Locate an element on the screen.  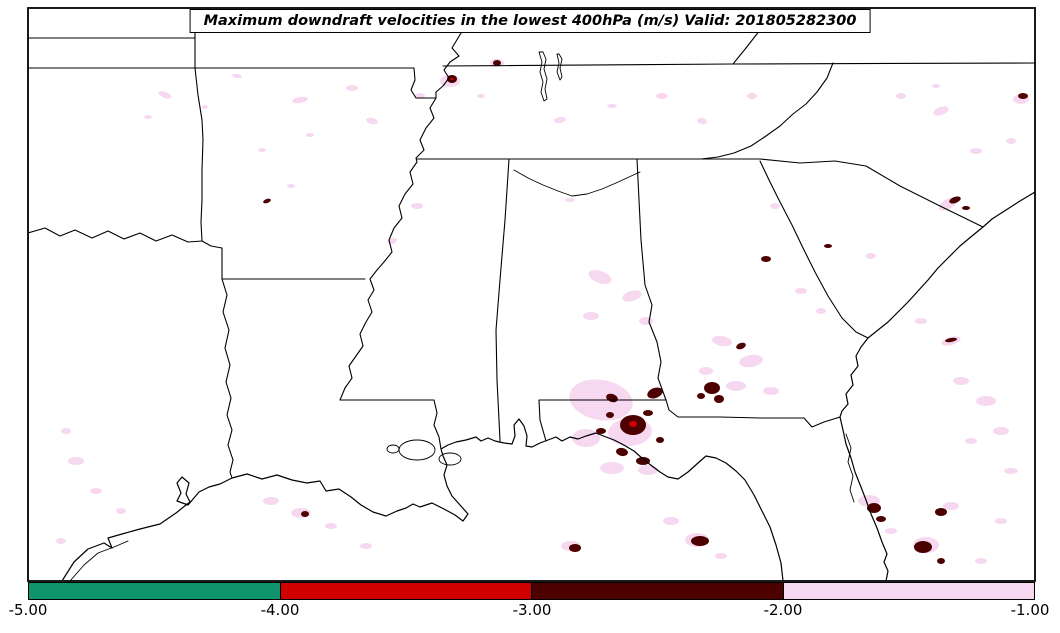
border-mississippi-river is located at coordinates (402, 204).